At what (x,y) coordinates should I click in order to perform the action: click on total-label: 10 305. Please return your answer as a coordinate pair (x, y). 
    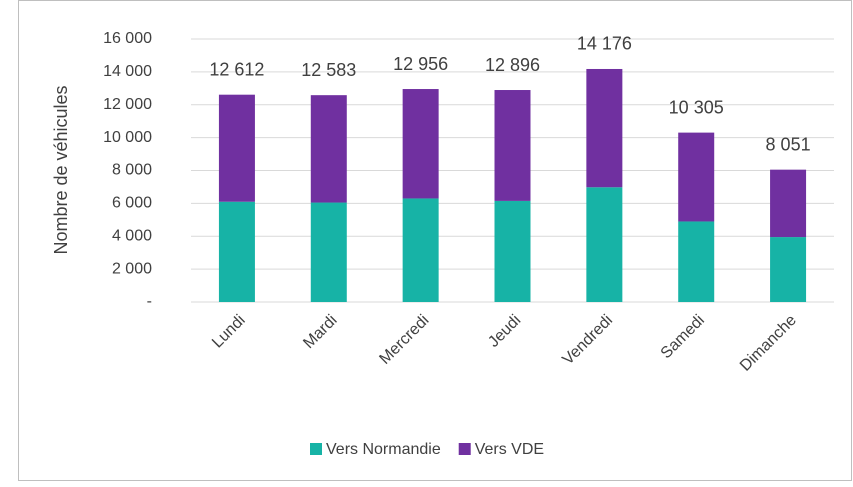
    Looking at the image, I should click on (696, 107).